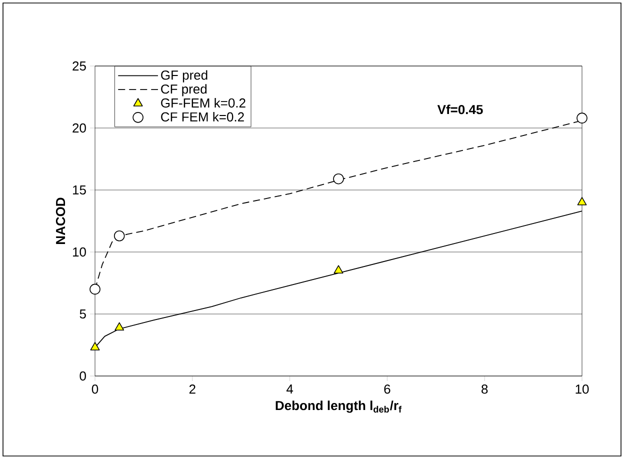 This screenshot has width=624, height=459. Describe the element at coordinates (184, 90) in the screenshot. I see `legend-label: CF pred` at that location.